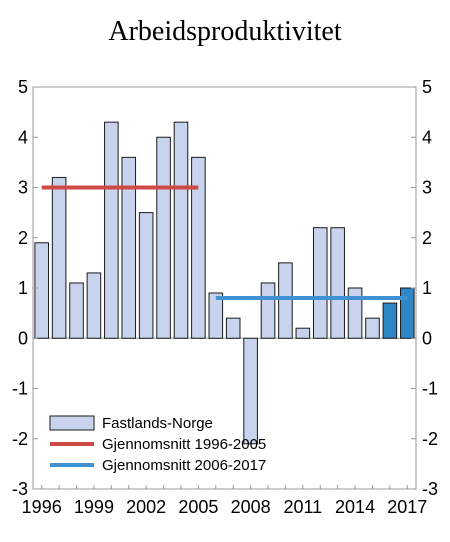 This screenshot has width=450, height=542. What do you see at coordinates (198, 507) in the screenshot?
I see `x-tick-label-2005: 2005` at bounding box center [198, 507].